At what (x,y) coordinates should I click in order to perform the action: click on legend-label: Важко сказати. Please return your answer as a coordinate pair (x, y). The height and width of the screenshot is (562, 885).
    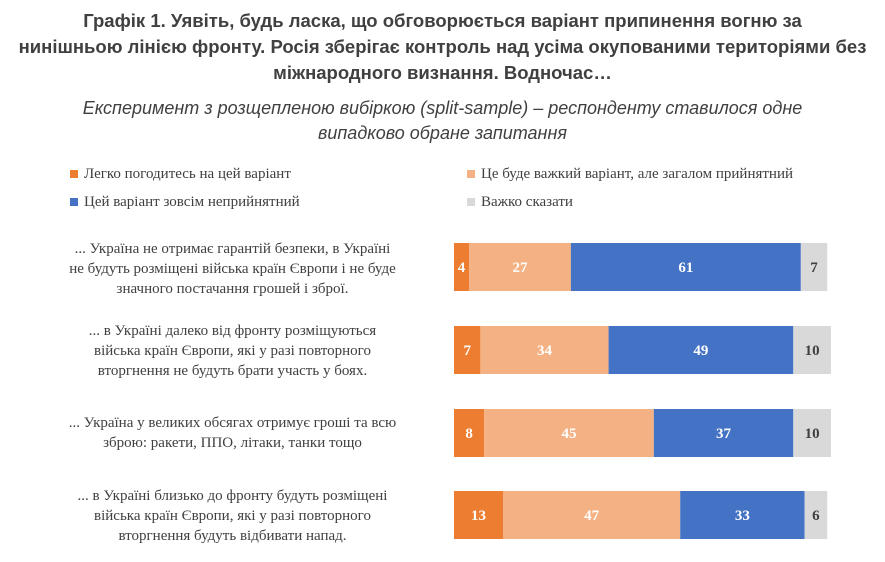
    Looking at the image, I should click on (527, 201).